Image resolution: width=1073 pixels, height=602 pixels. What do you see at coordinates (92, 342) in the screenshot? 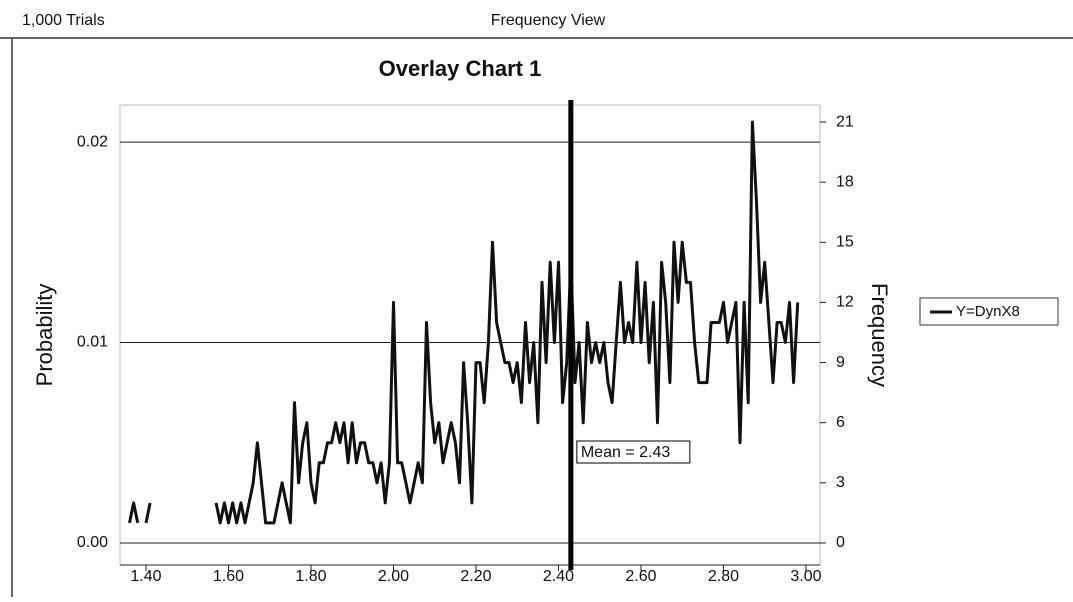
I see `y-tick-label: 0.01` at bounding box center [92, 342].